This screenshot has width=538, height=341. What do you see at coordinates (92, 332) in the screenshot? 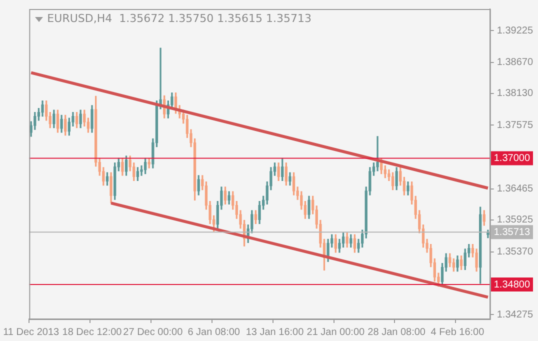
I see `x-tick-label: 18 Dec 12:00` at bounding box center [92, 332].